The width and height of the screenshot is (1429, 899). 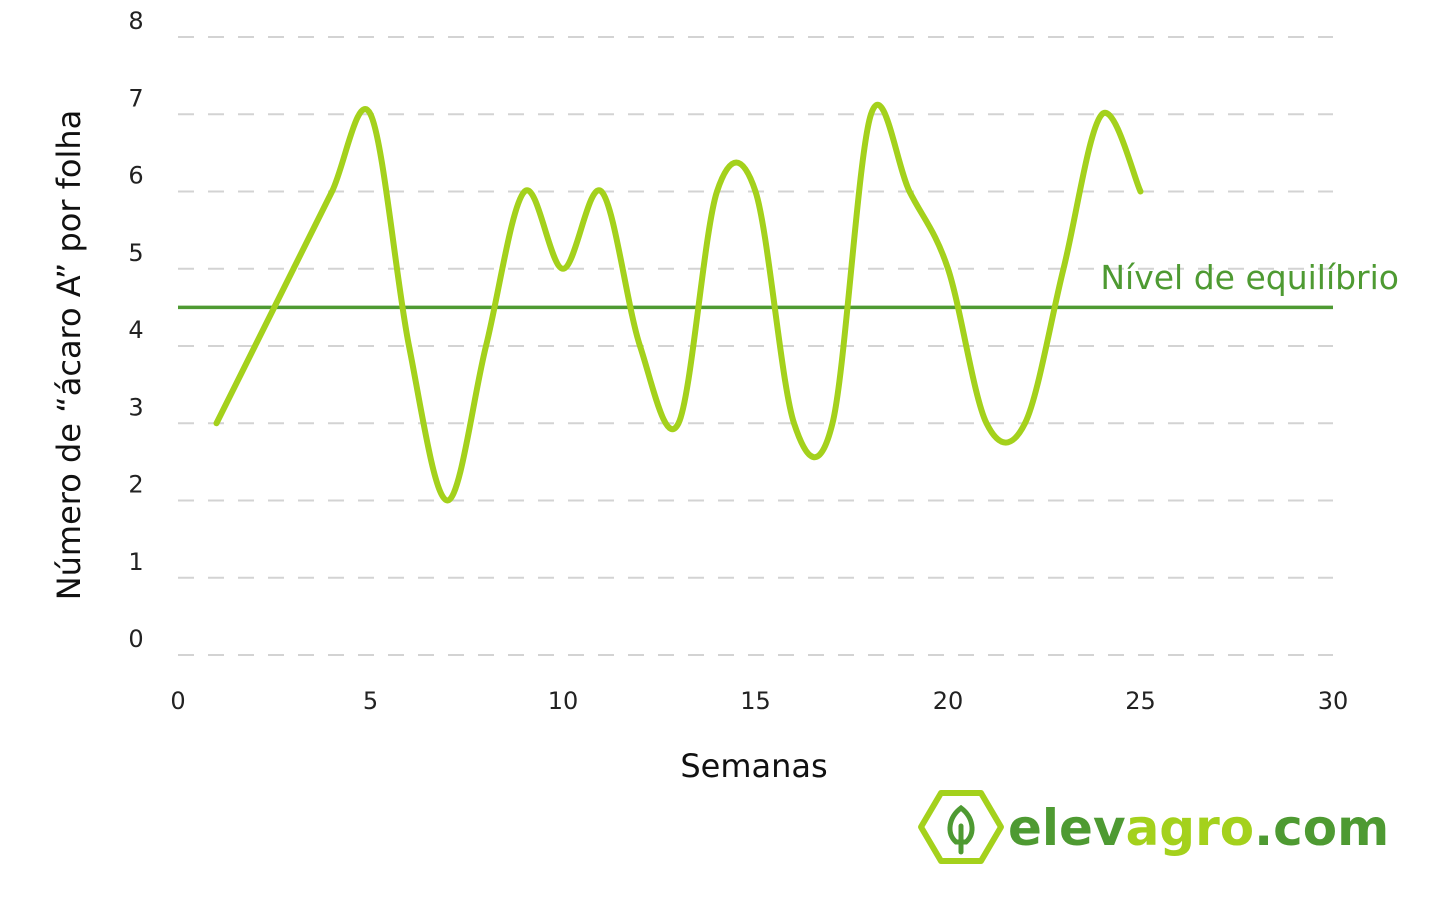 What do you see at coordinates (135, 98) in the screenshot?
I see `y-tick-label: 7` at bounding box center [135, 98].